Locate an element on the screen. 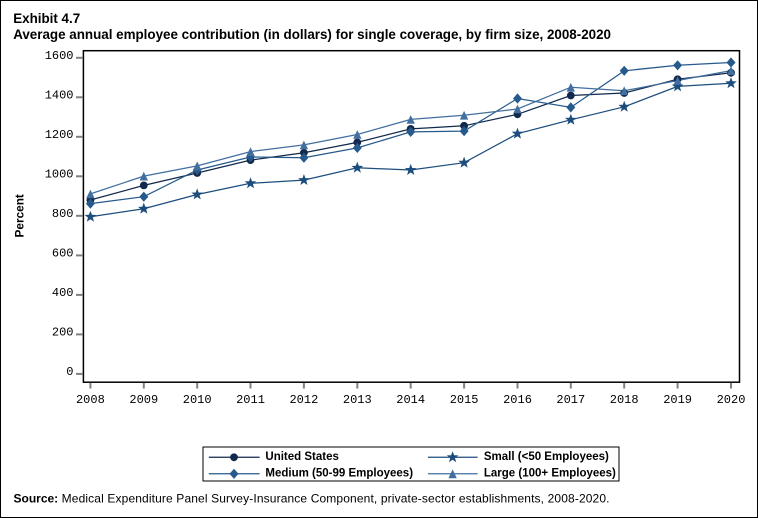  svg-text: 2013 is located at coordinates (357, 400).